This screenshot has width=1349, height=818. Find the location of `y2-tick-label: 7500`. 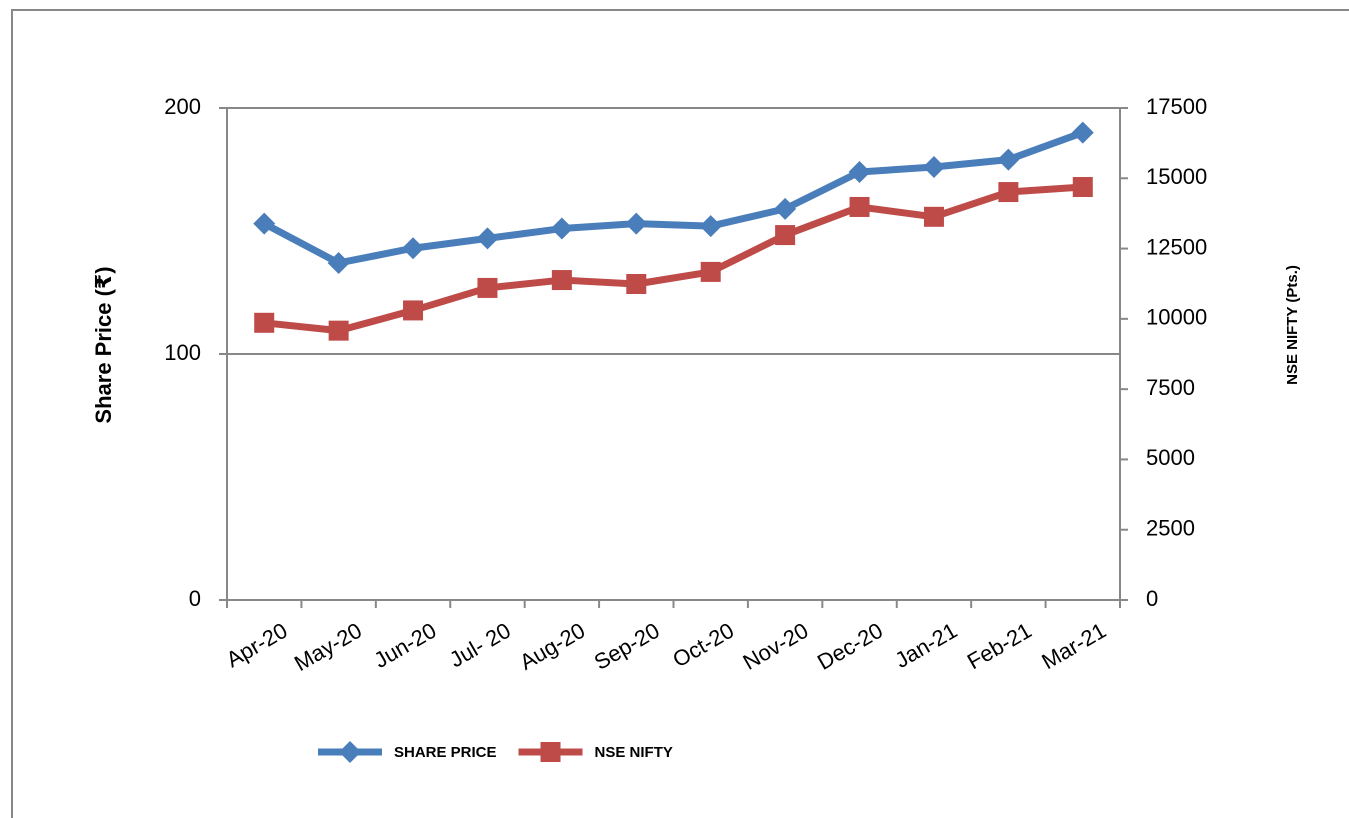

y2-tick-label: 7500 is located at coordinates (1170, 387).